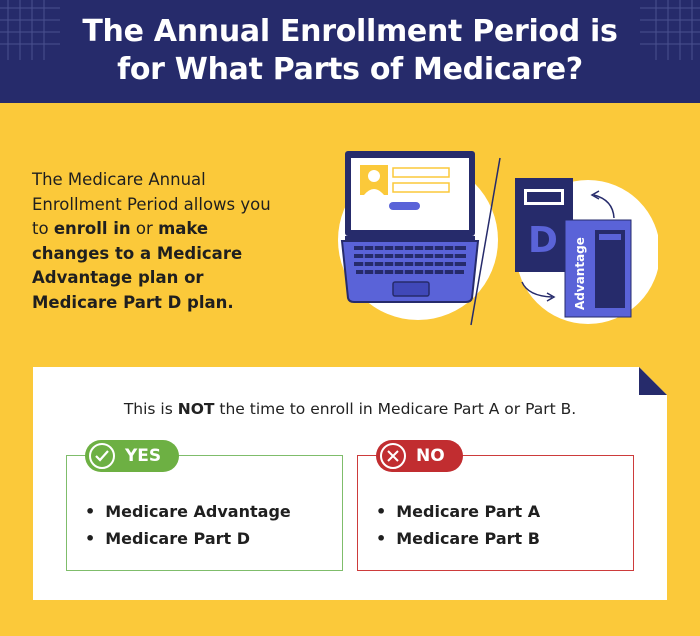  I want to click on yes-box: YES Medicare Advantage Medicare Part D, so click(204, 505).